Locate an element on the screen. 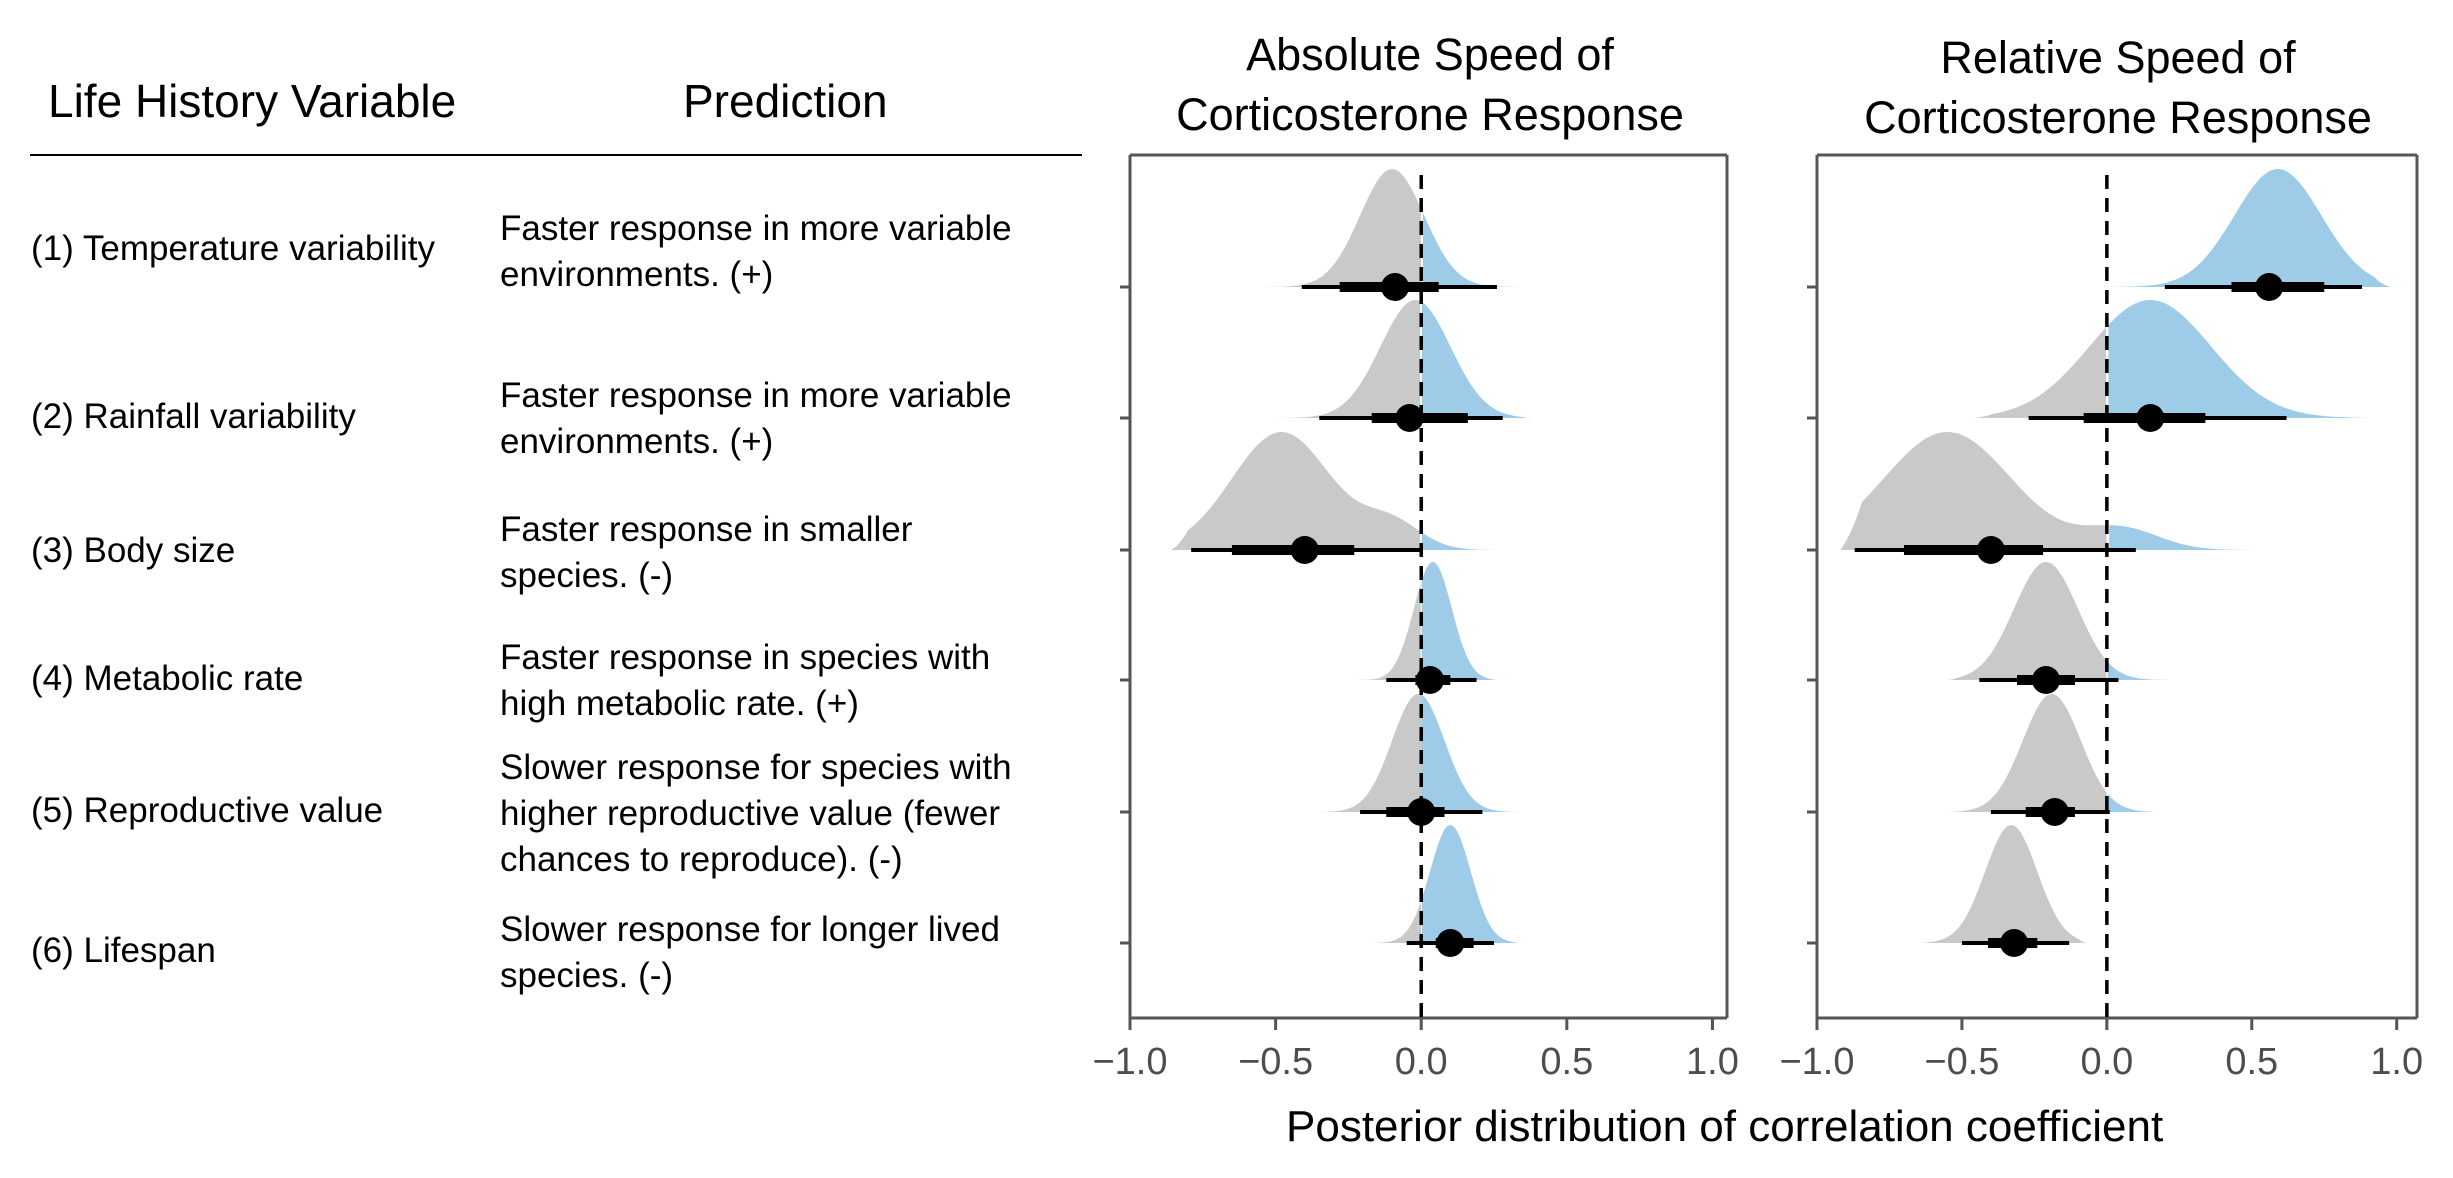  prediction-line: high metabolic rate. (+) is located at coordinates (679, 703).